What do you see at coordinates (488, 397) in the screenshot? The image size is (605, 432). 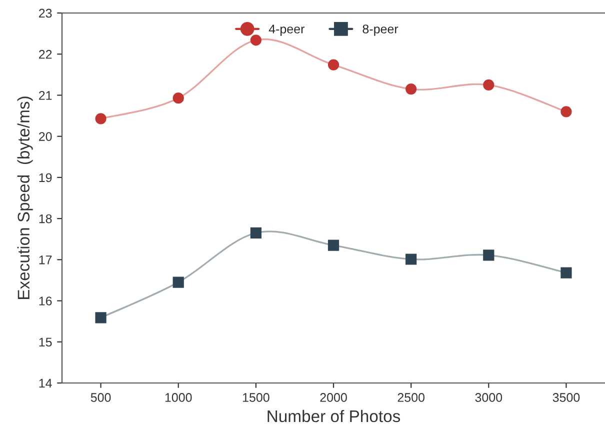 I see `x-tick-label: 3000` at bounding box center [488, 397].